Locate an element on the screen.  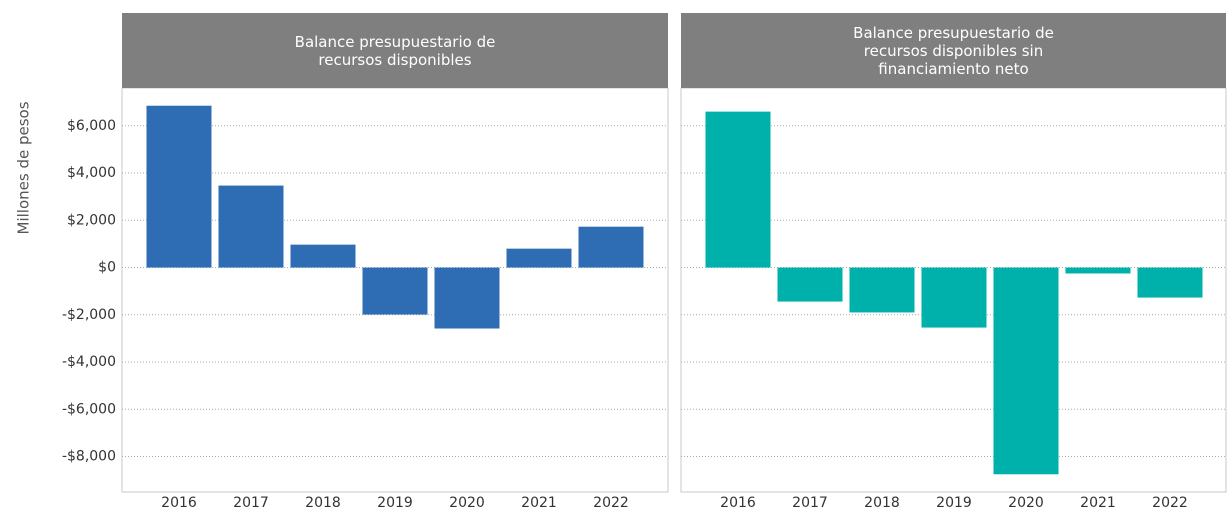
y-axis-label: Millones de pesos is located at coordinates (24, 167).